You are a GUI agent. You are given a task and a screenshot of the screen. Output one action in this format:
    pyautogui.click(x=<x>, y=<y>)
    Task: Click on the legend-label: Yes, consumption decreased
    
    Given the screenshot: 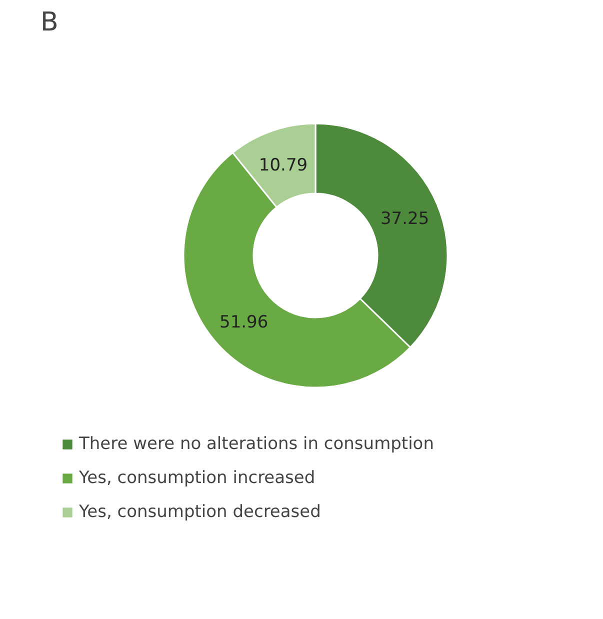 What is the action you would take?
    pyautogui.click(x=200, y=512)
    